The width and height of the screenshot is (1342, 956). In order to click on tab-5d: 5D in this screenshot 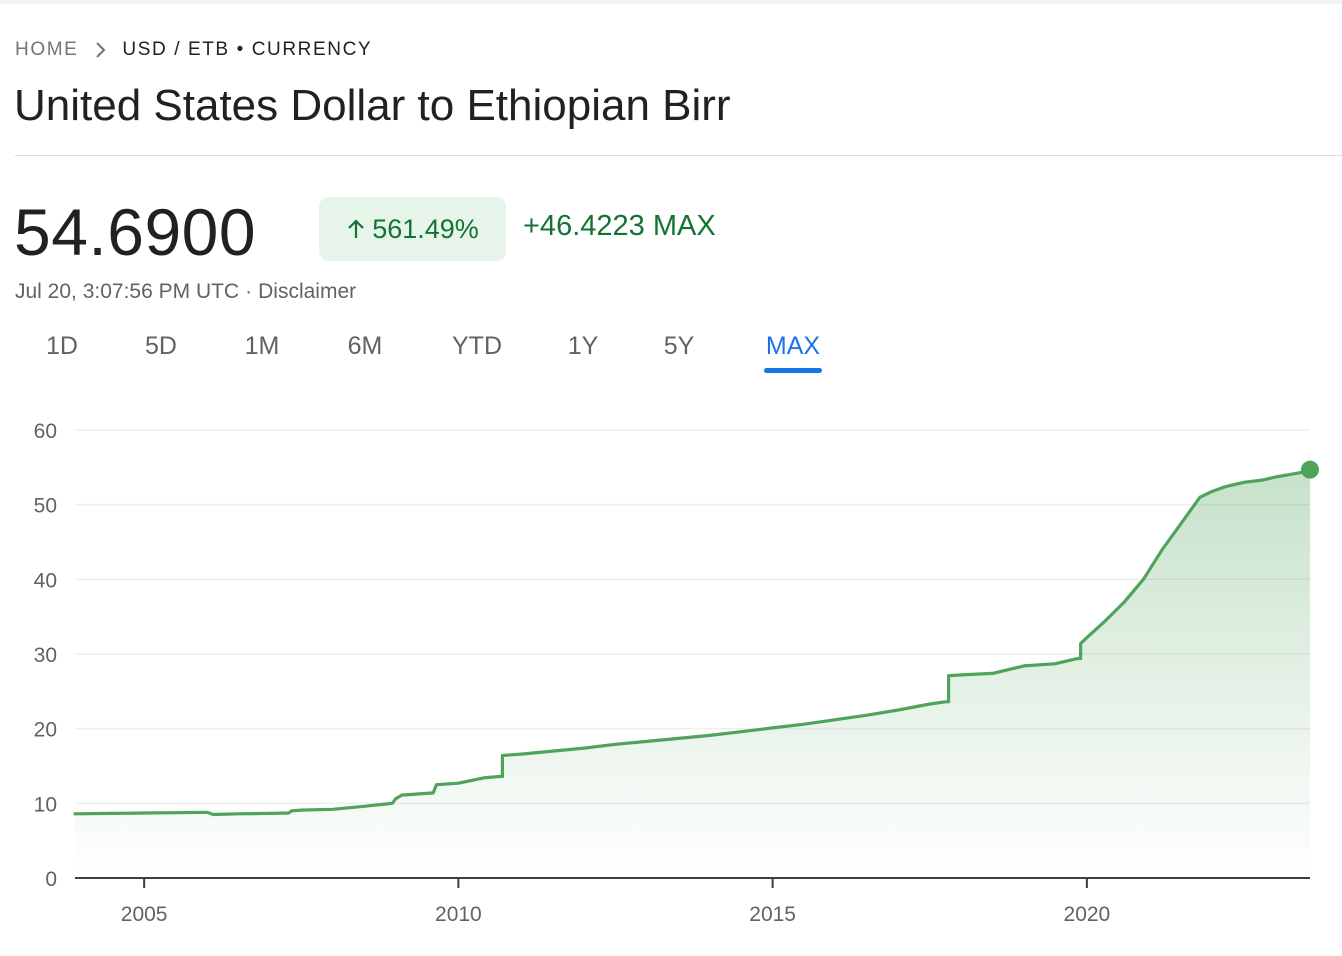, I will do `click(161, 346)`.